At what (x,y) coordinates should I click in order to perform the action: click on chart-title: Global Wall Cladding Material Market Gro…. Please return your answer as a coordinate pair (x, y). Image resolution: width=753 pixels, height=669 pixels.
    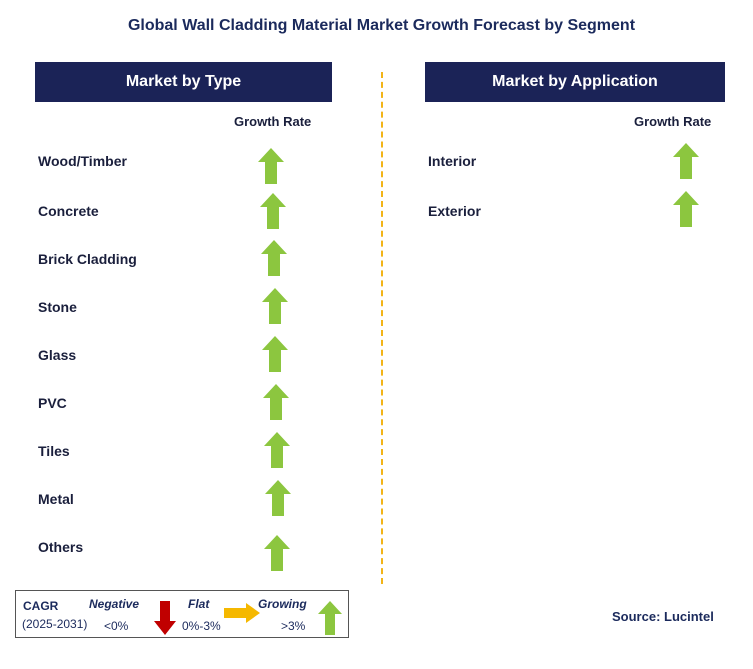
    Looking at the image, I should click on (381, 25).